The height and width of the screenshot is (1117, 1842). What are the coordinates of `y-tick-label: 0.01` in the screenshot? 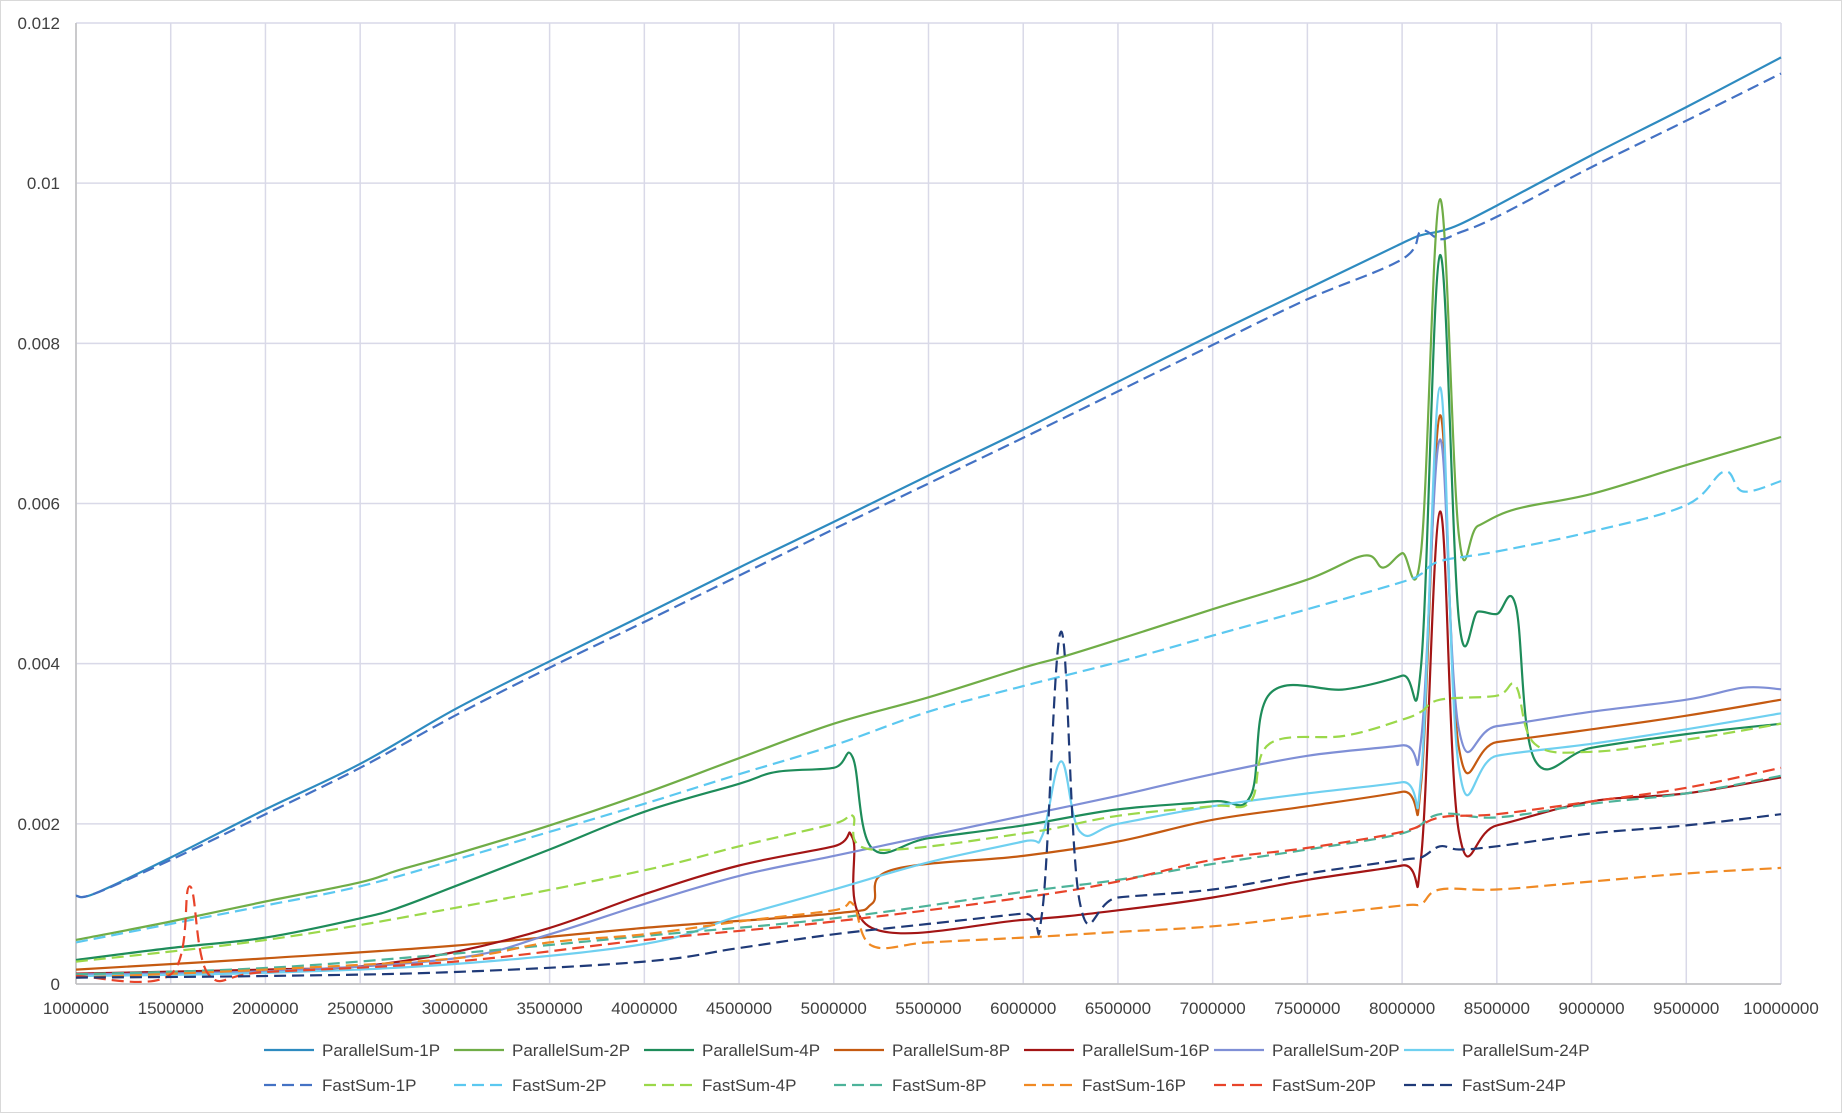 It's located at (43, 183).